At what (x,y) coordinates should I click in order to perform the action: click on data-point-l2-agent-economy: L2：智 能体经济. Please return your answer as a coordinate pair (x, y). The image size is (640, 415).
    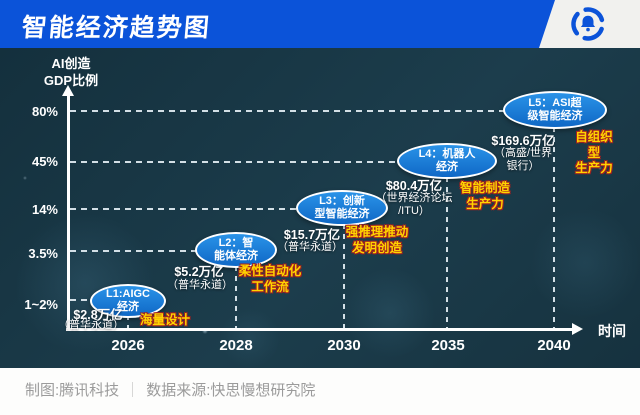
    Looking at the image, I should click on (236, 250).